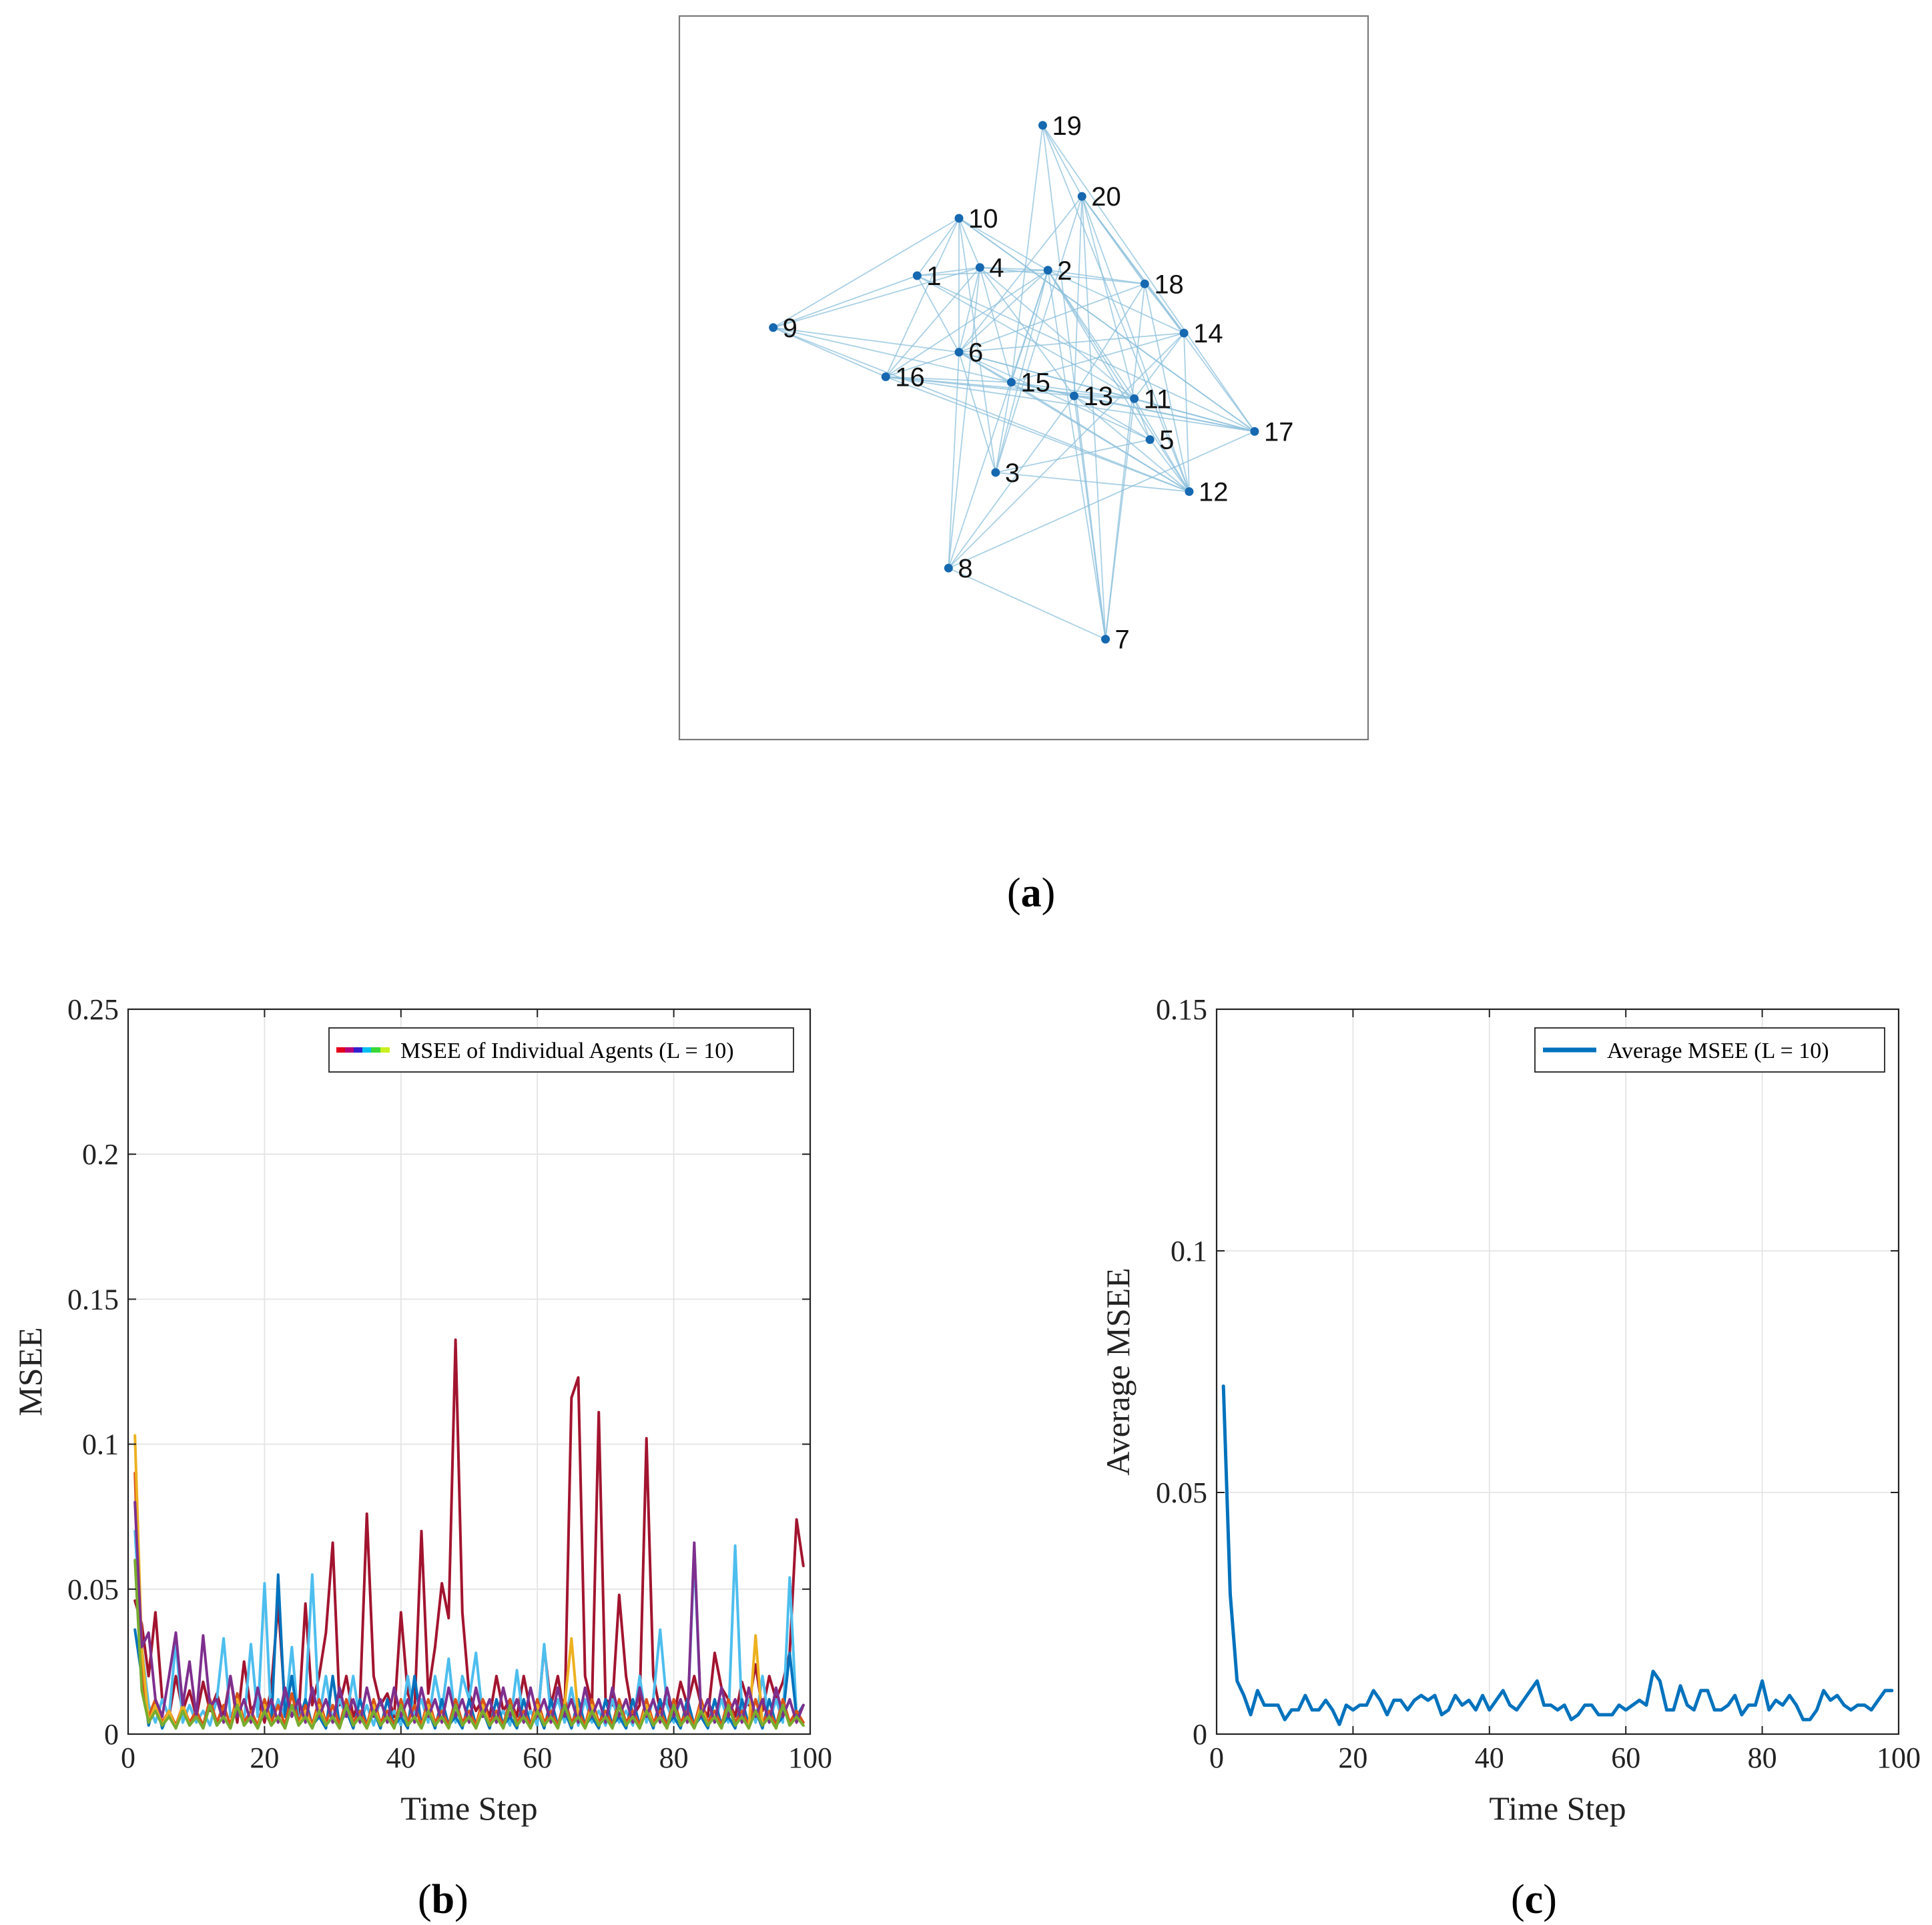  Describe the element at coordinates (790, 329) in the screenshot. I see `graph-node-label-9: 9` at that location.